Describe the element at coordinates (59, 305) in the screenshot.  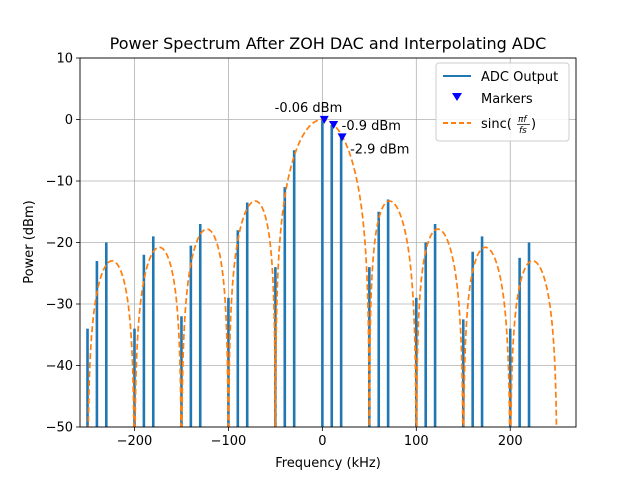
I see `y-tick-label: −30` at that location.